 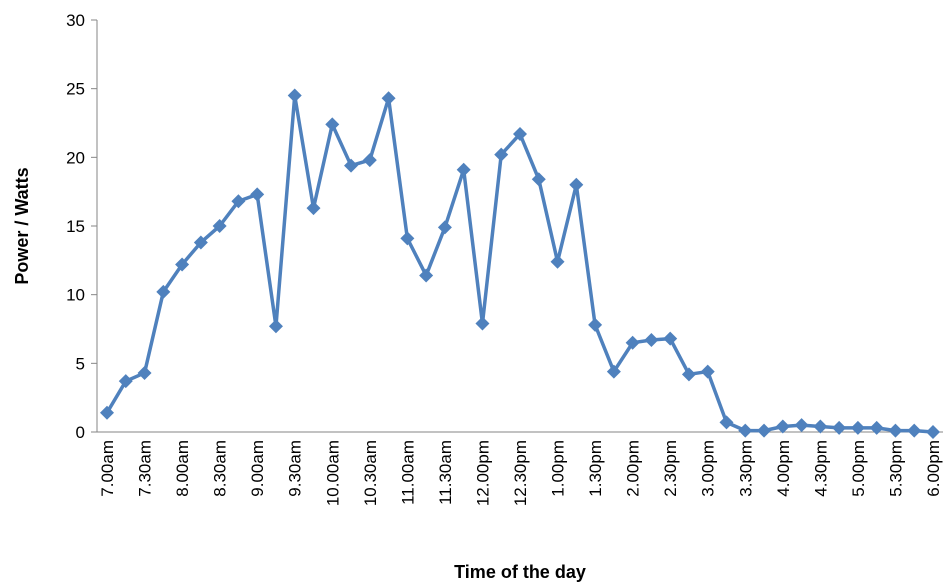 I want to click on x-tick-label: 10.00am, so click(x=332, y=473).